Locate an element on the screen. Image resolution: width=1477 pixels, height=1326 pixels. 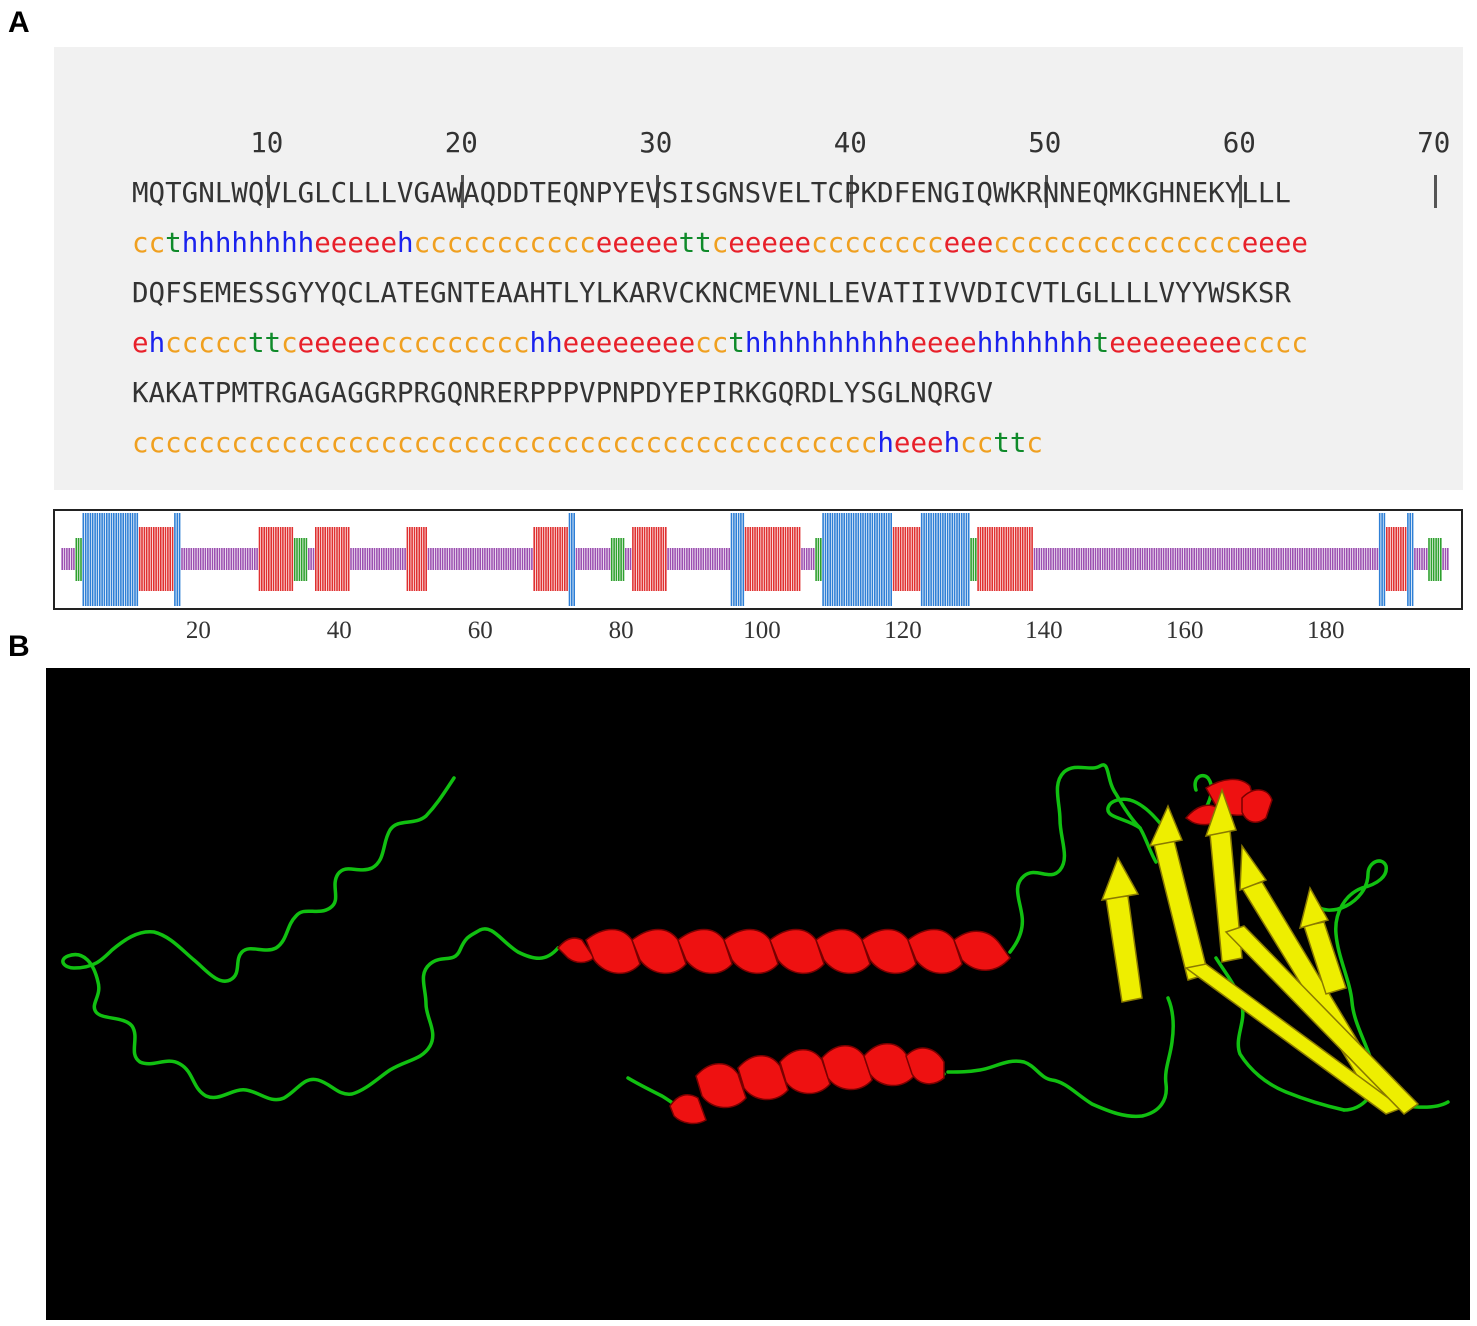
track-axis-label: 160 is located at coordinates (1185, 630).